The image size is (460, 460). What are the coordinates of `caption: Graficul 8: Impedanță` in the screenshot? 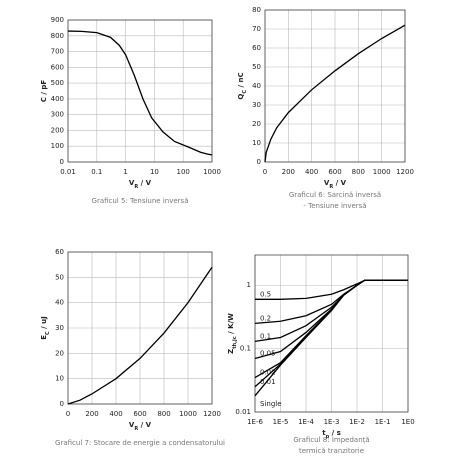 It's located at (331, 440).